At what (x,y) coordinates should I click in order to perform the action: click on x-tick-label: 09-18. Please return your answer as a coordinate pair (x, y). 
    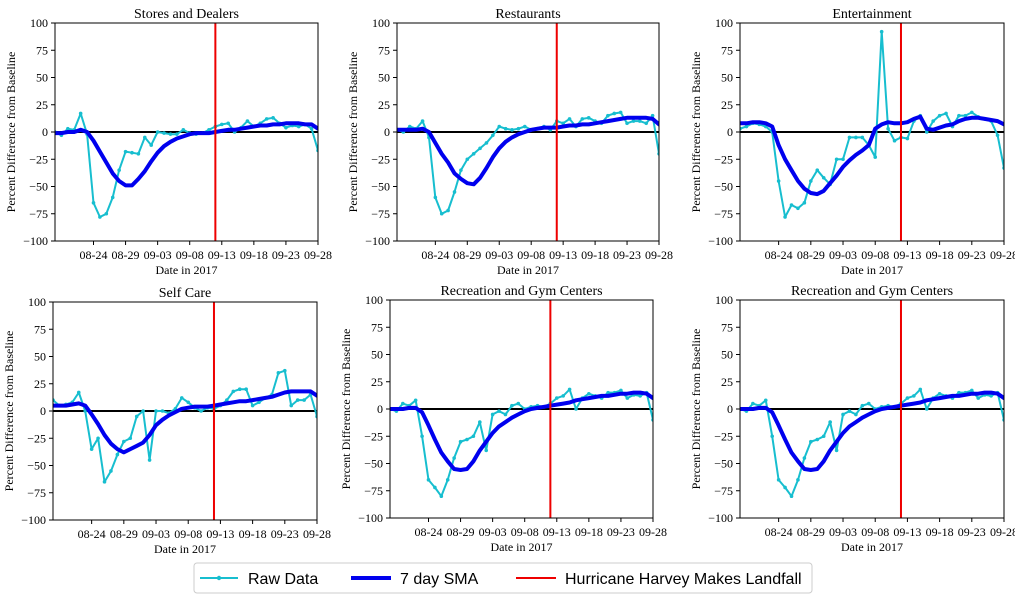
    Looking at the image, I should click on (940, 255).